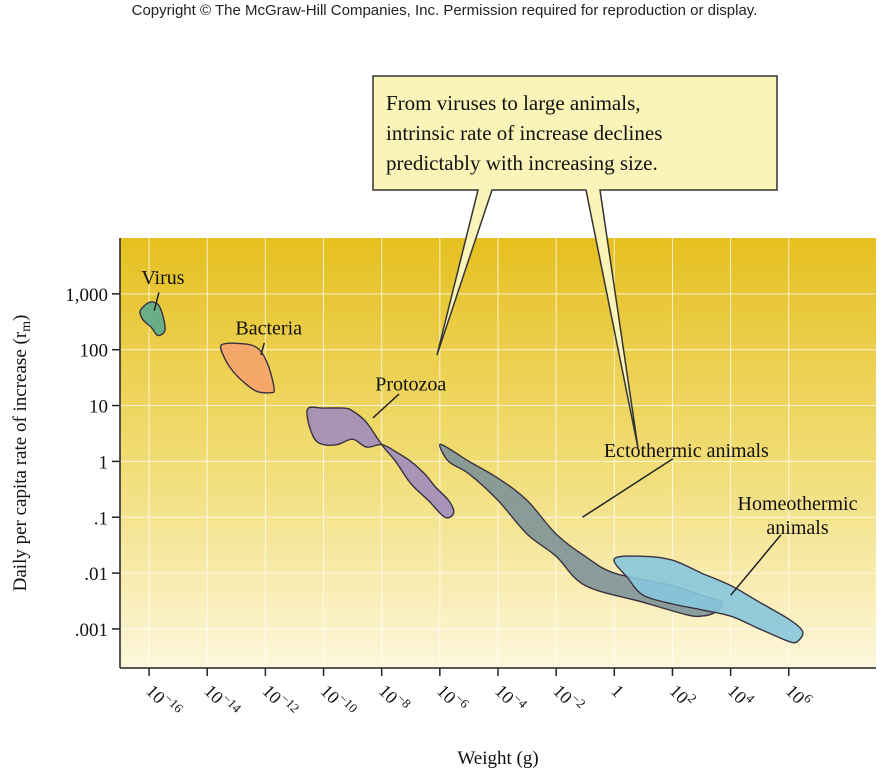 The image size is (889, 775). I want to click on x-tick-label: 10−16, so click(164, 700).